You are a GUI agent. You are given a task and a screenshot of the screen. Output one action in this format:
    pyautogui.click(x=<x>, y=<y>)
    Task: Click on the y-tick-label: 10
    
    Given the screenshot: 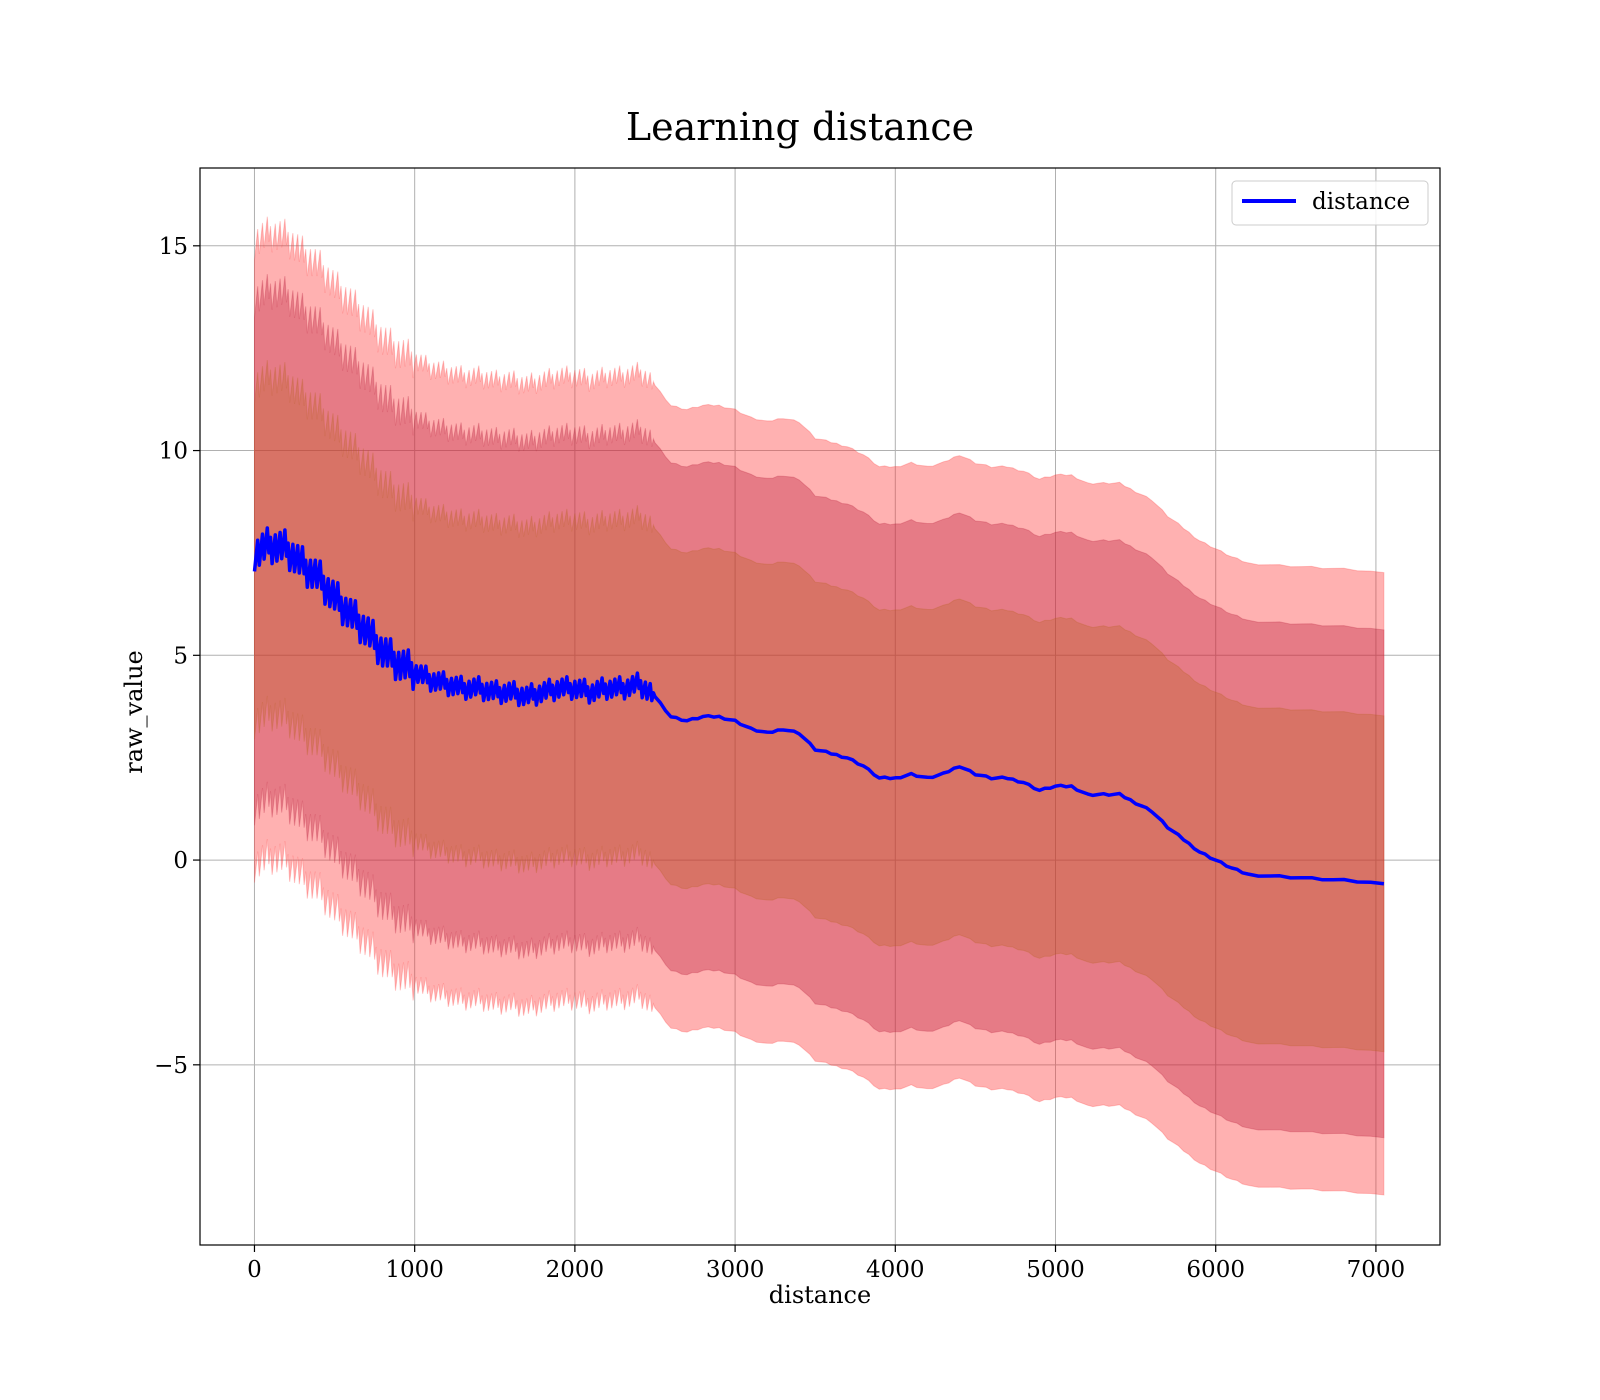 What is the action you would take?
    pyautogui.click(x=173, y=452)
    